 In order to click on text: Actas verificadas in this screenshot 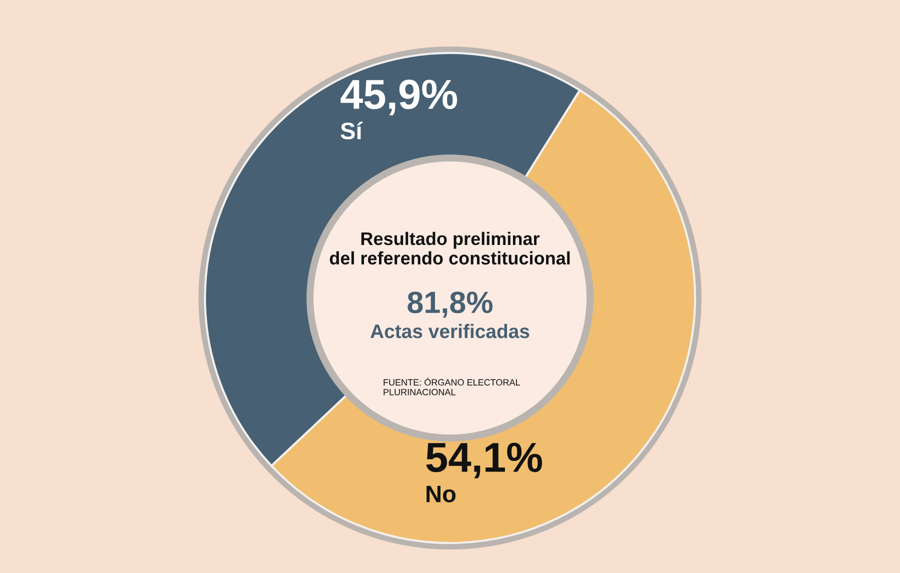, I will do `click(450, 331)`.